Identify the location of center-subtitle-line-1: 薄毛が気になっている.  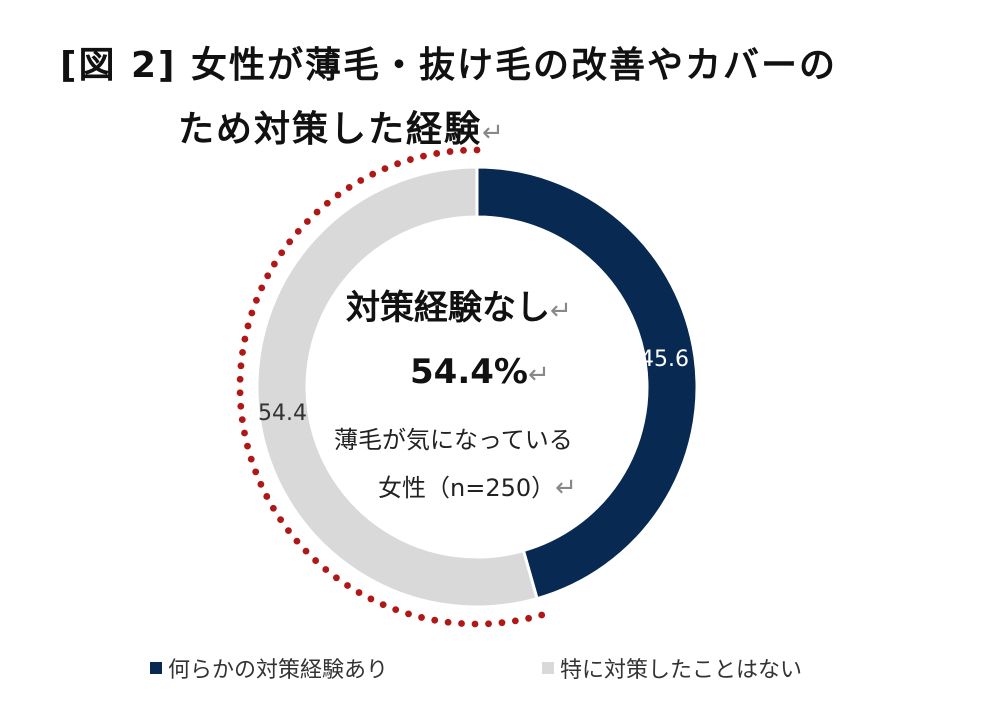
(453, 437).